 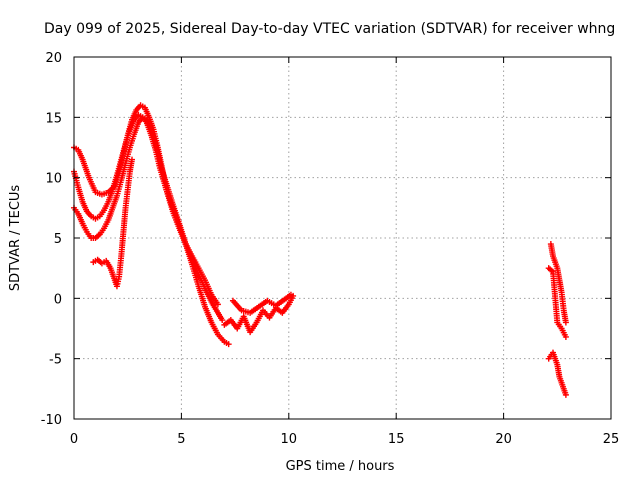 What do you see at coordinates (503, 439) in the screenshot?
I see `x-tick-label: 20` at bounding box center [503, 439].